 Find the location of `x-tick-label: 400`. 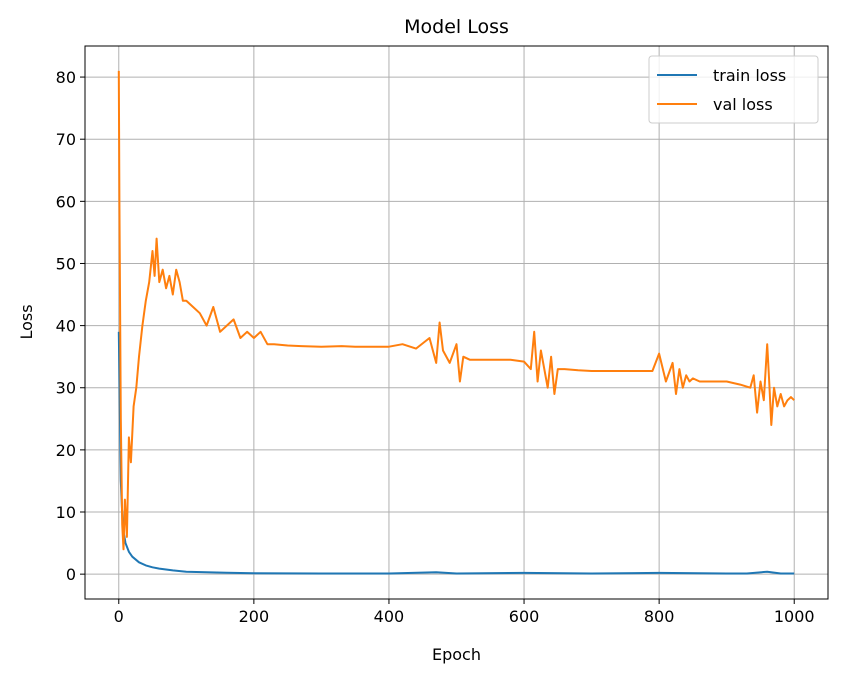

x-tick-label: 400 is located at coordinates (389, 616).